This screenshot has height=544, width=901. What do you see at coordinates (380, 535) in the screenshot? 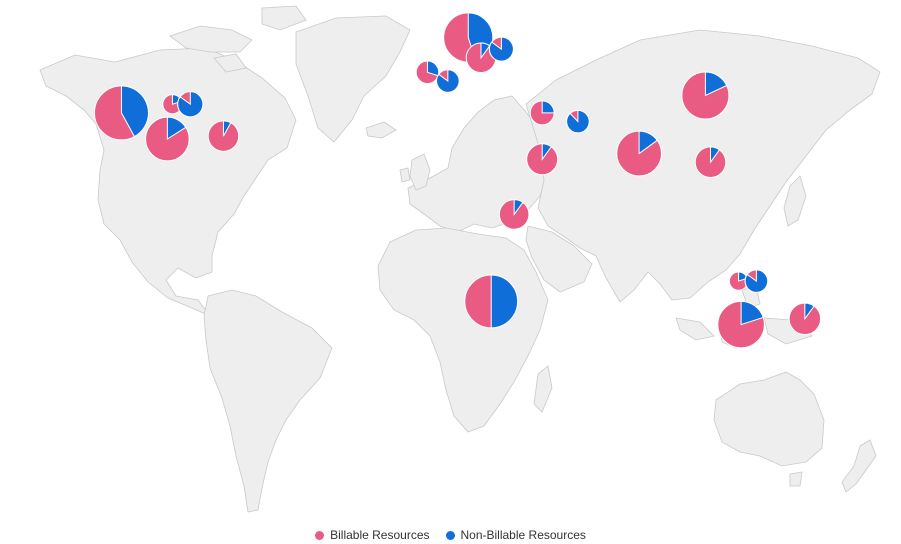
I see `legend-label-billable: Billable Resources` at bounding box center [380, 535].